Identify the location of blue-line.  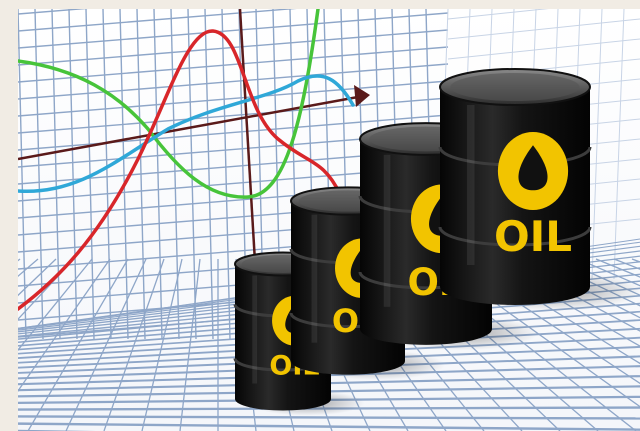
(186, 134).